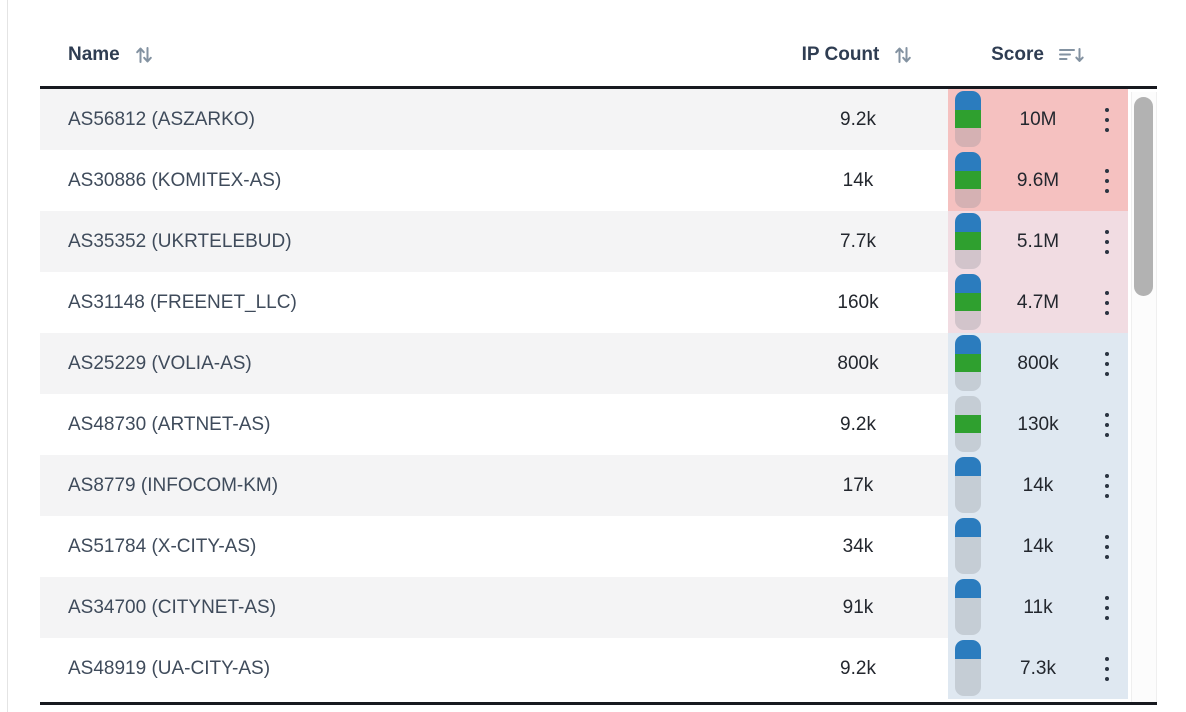  What do you see at coordinates (584, 119) in the screenshot?
I see `table-row: AS56812 (ASZARKO) 9.2k 10M` at bounding box center [584, 119].